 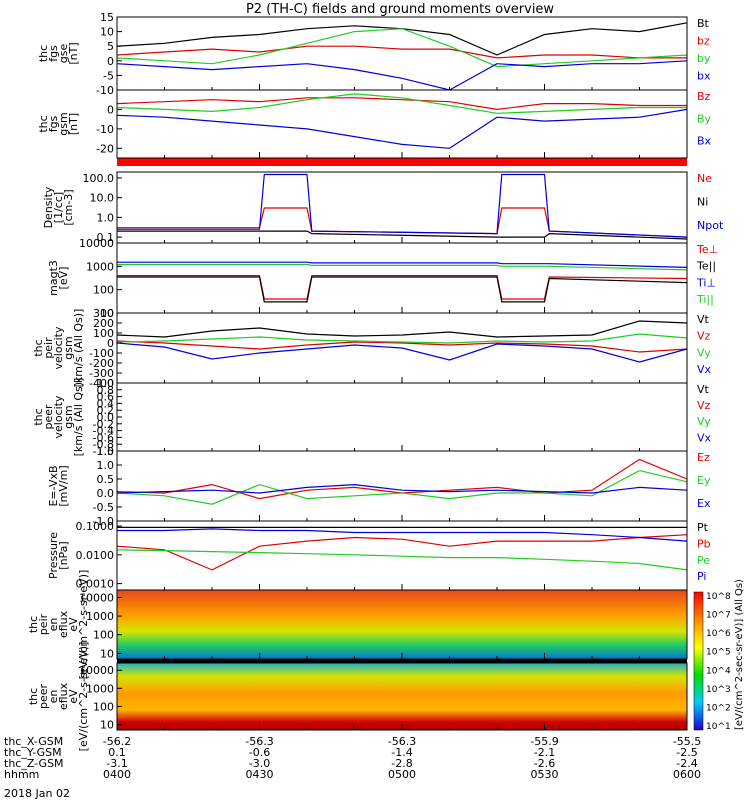 I want to click on series-line-Pb, so click(x=402, y=552).